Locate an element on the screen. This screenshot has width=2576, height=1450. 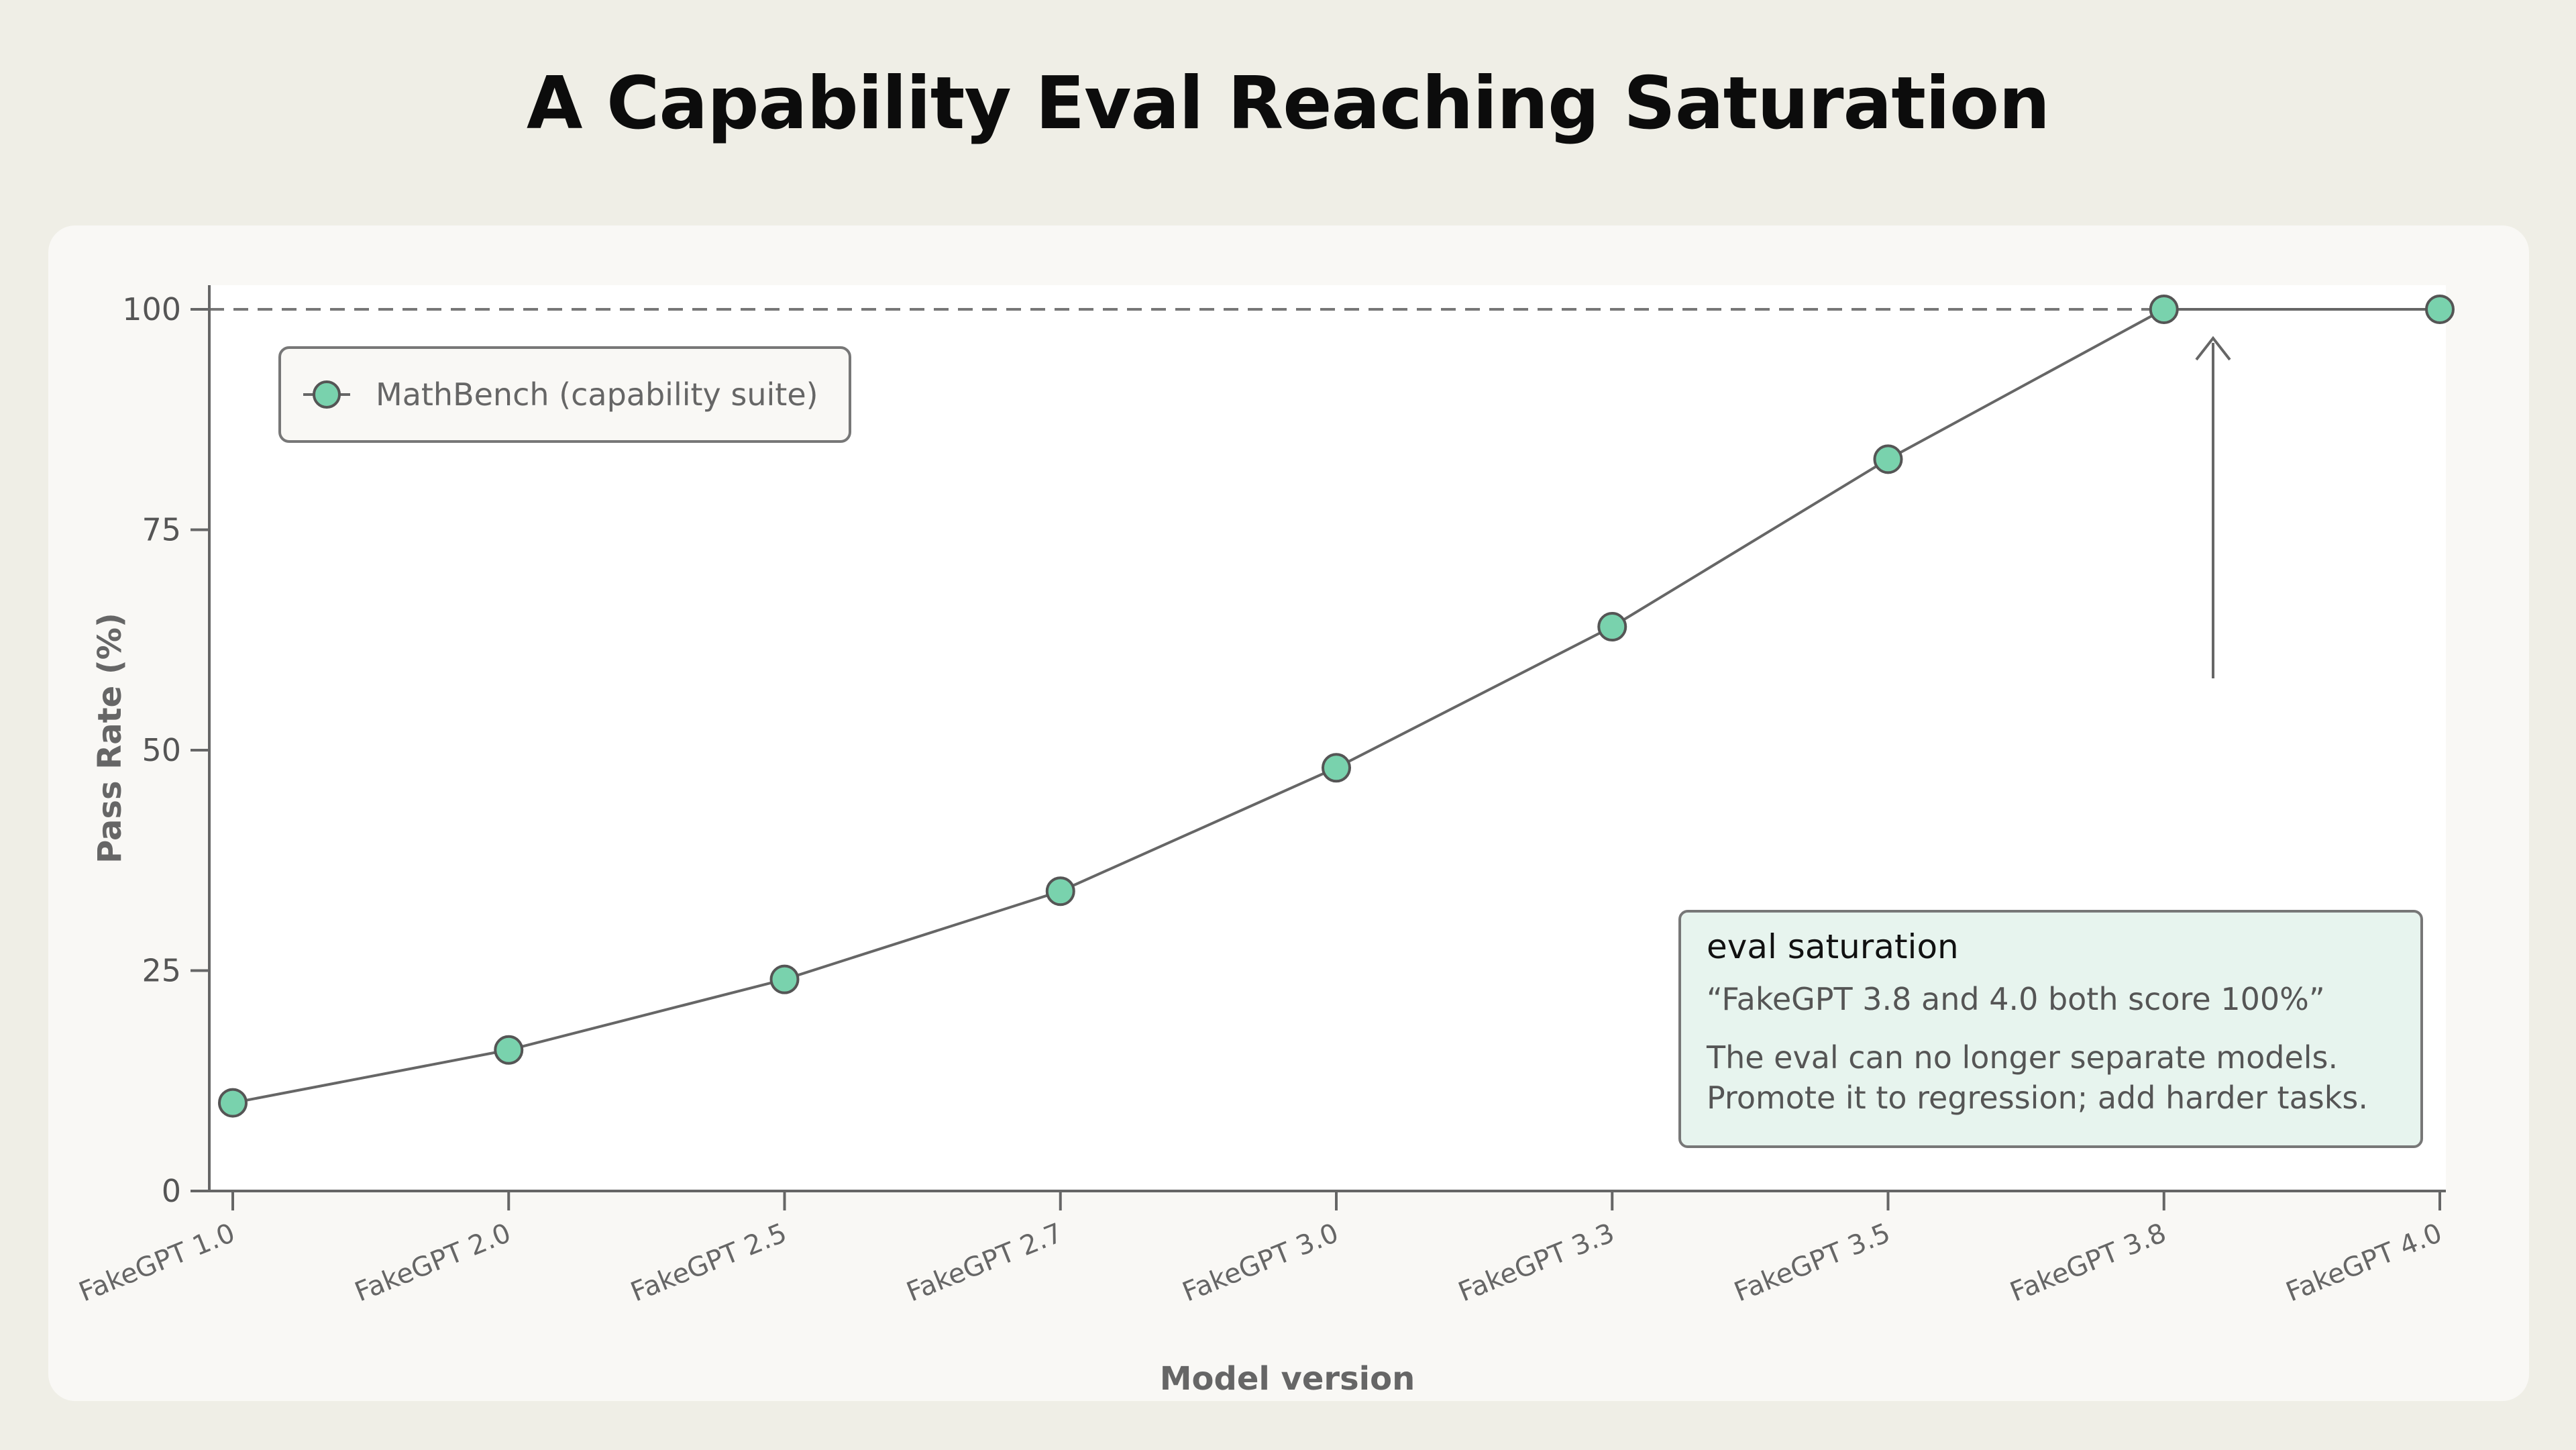
x-tick-label: FakeGPT 3.8 is located at coordinates (2088, 1263).